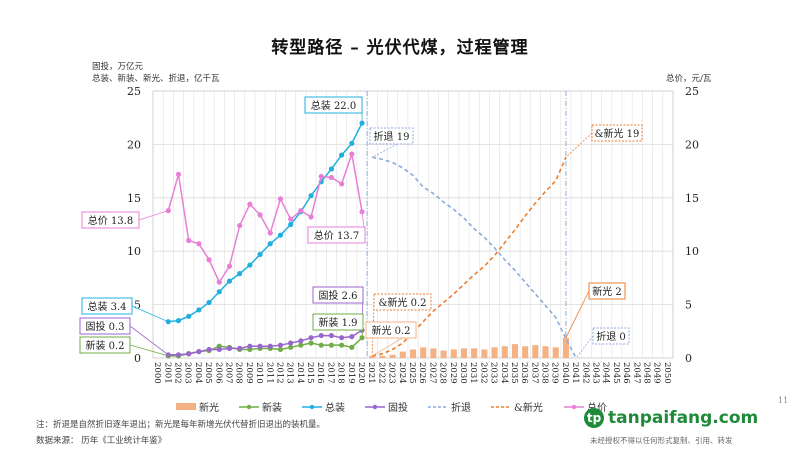 The height and width of the screenshot is (450, 800). I want to click on legend-label: 新装, so click(272, 407).